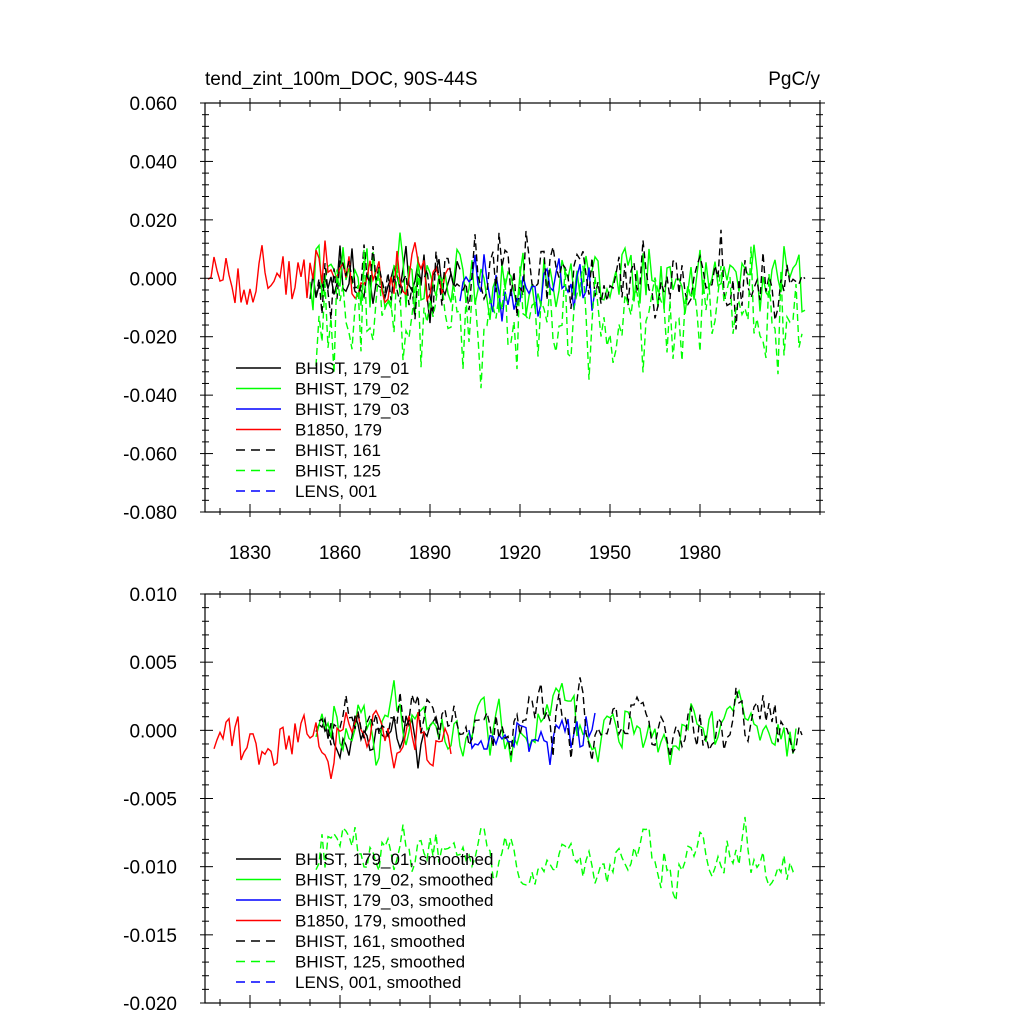 The width and height of the screenshot is (1024, 1024). Describe the element at coordinates (338, 430) in the screenshot. I see `legend-label: B1850, 179` at that location.